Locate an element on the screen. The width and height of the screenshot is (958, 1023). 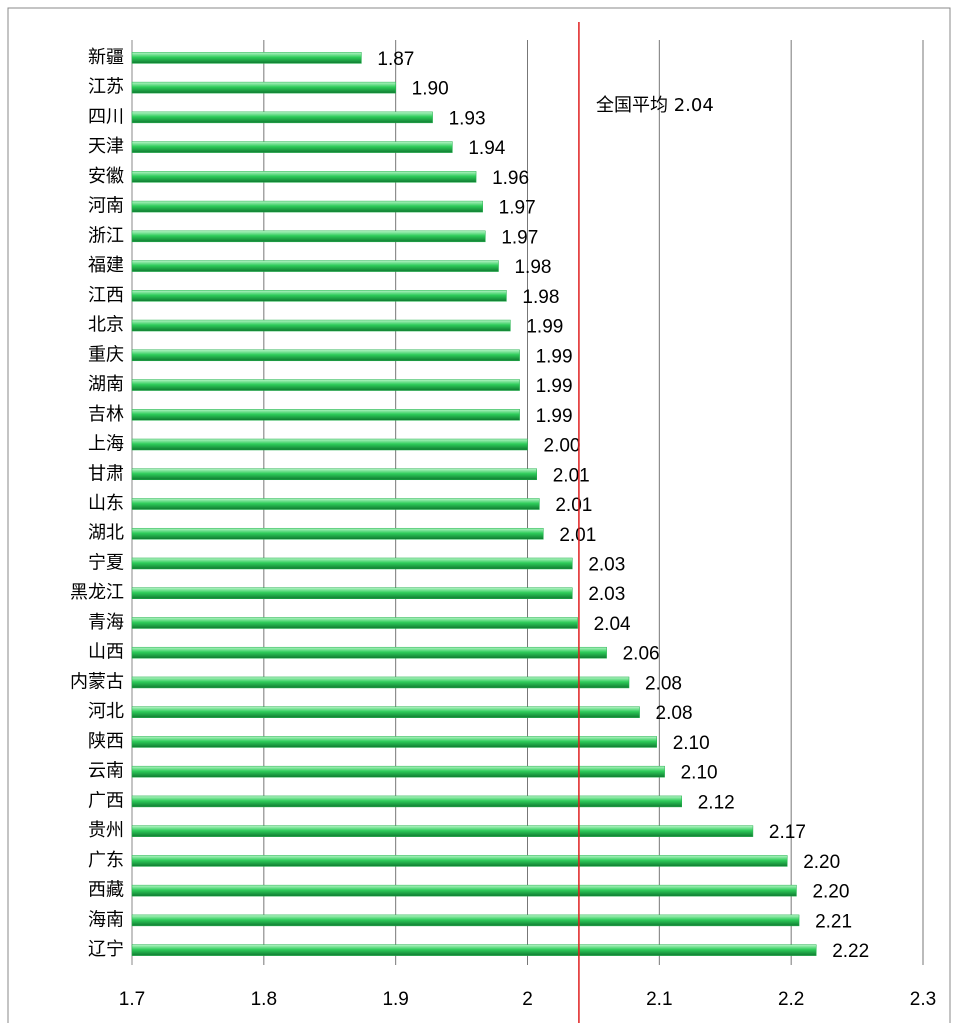
value-label: 2.00 is located at coordinates (562, 446).